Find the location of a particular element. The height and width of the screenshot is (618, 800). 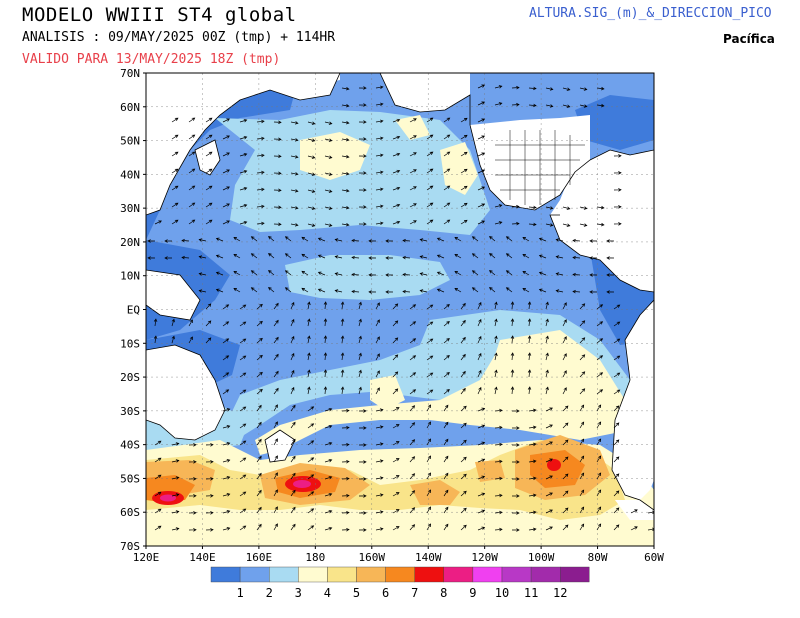

lon-label-80w: 80W is located at coordinates (598, 557).